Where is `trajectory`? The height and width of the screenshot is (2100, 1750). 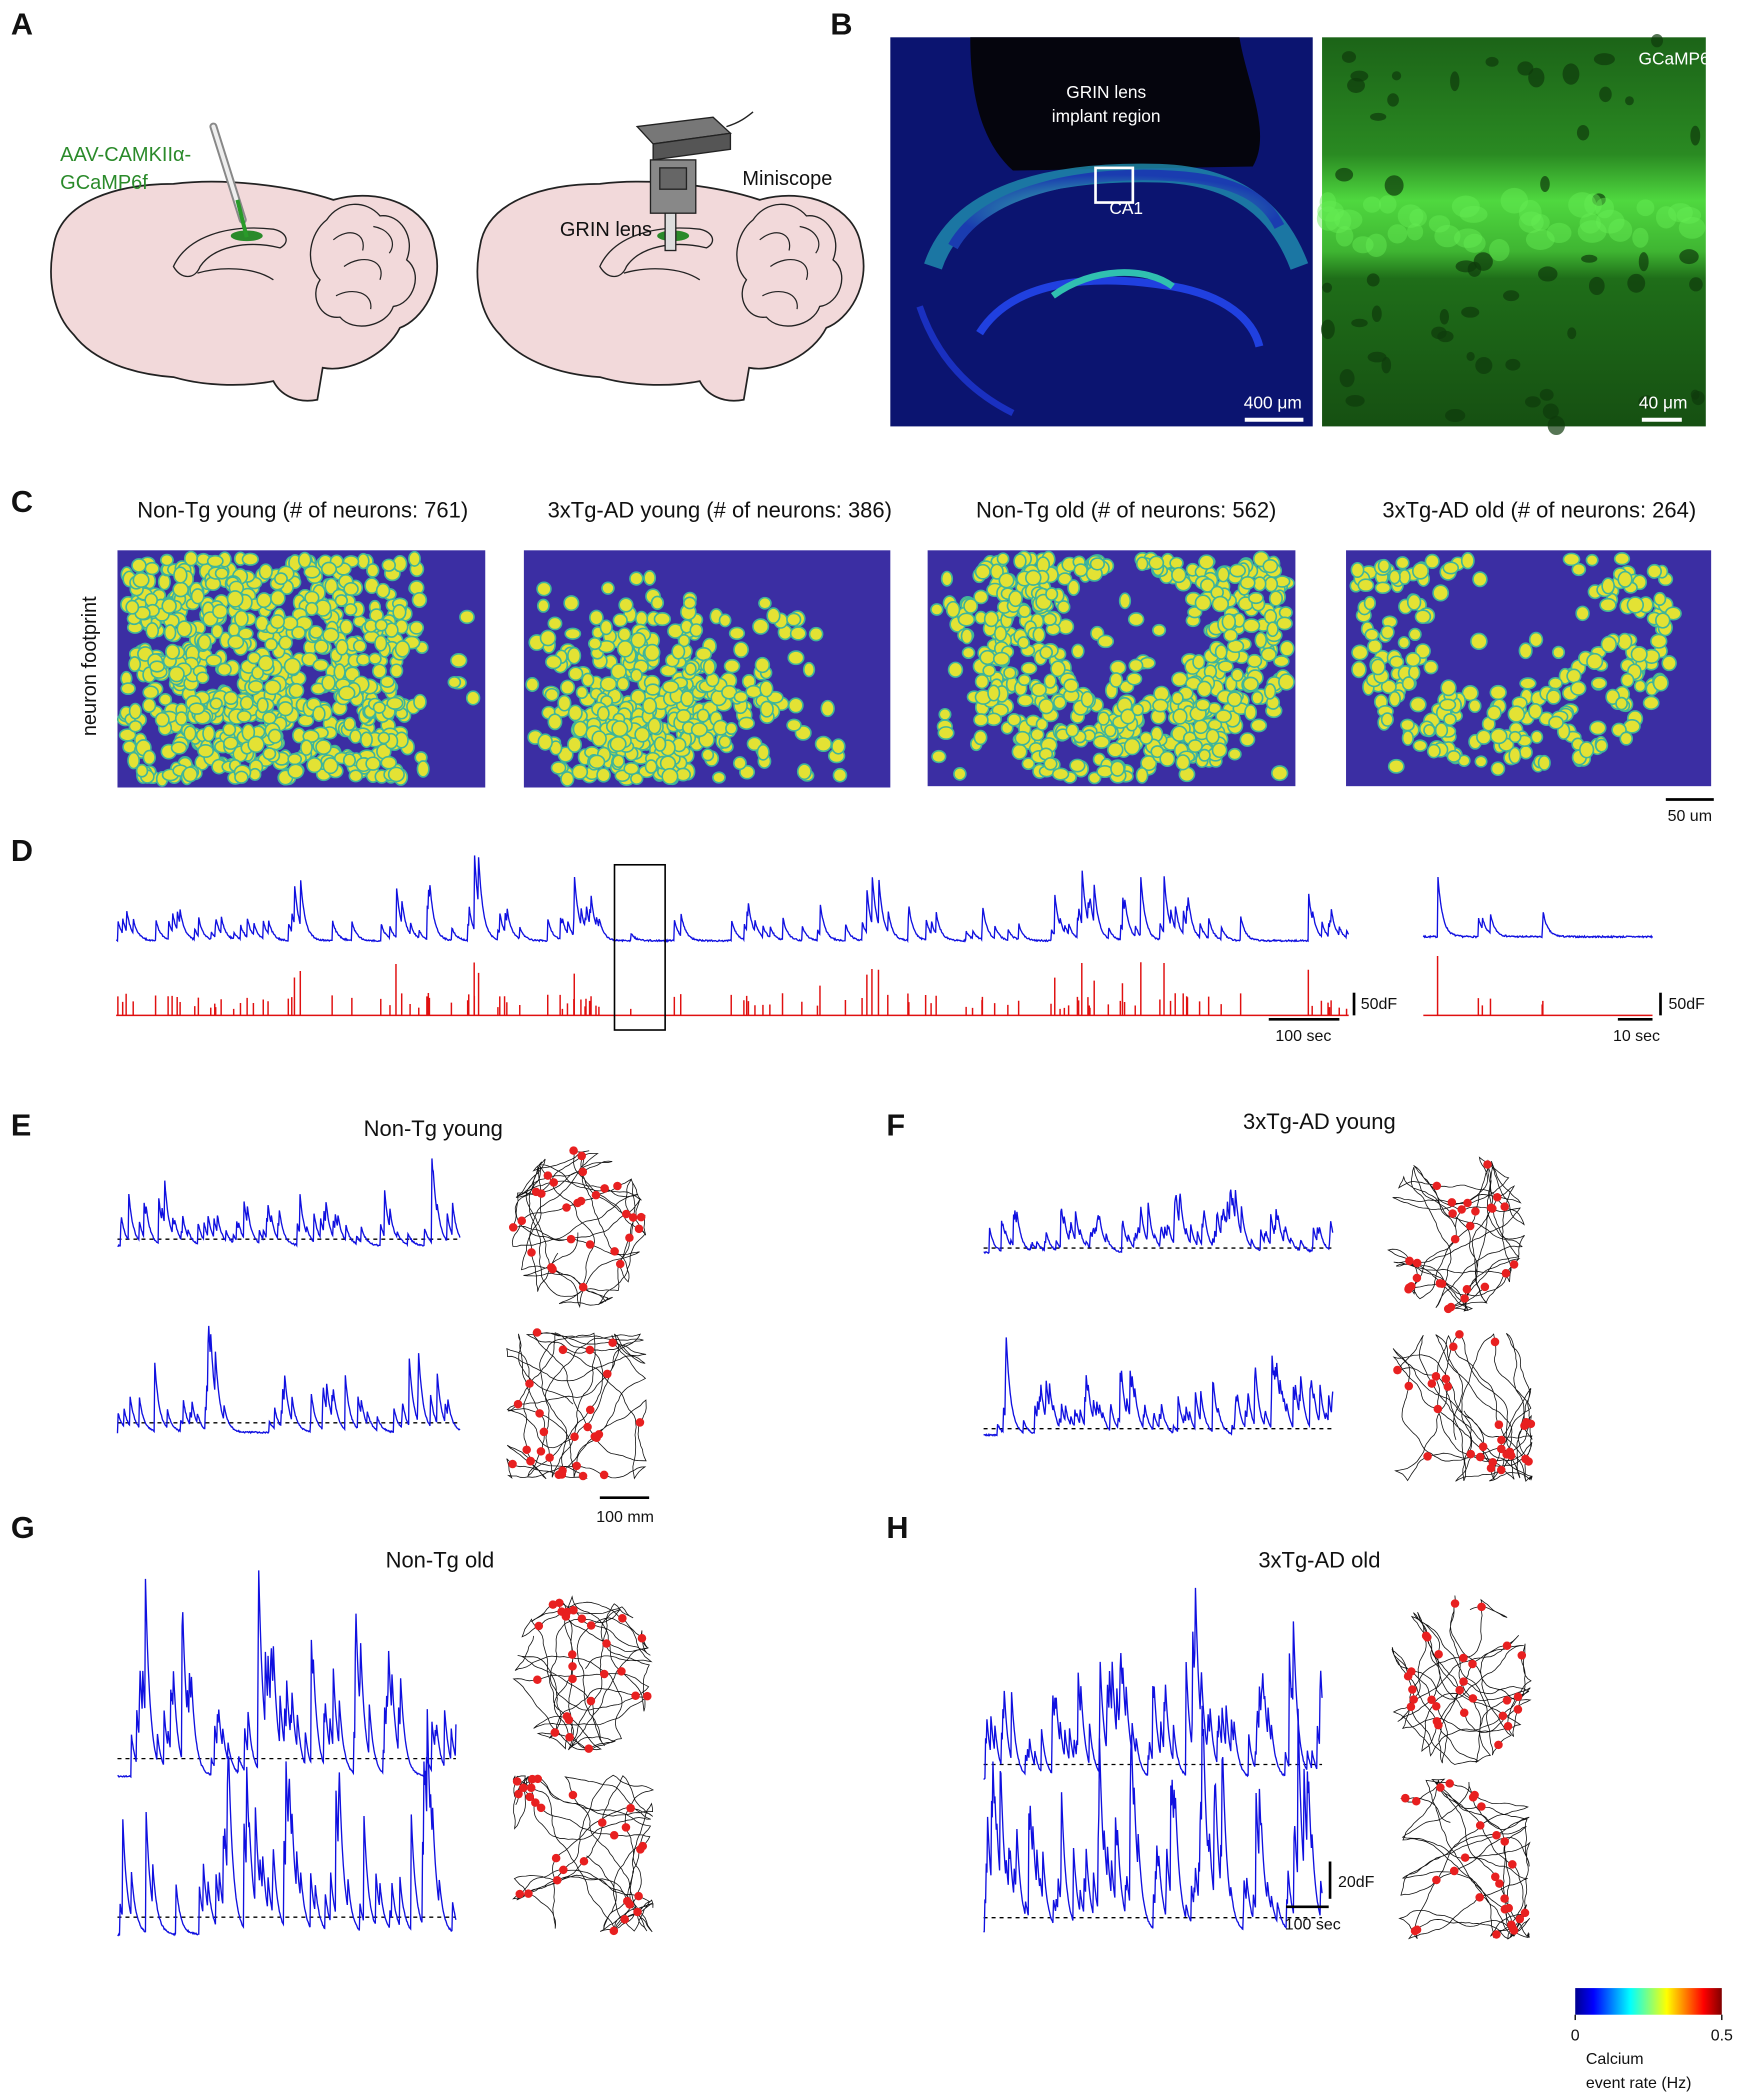
trajectory is located at coordinates (1456, 1234).